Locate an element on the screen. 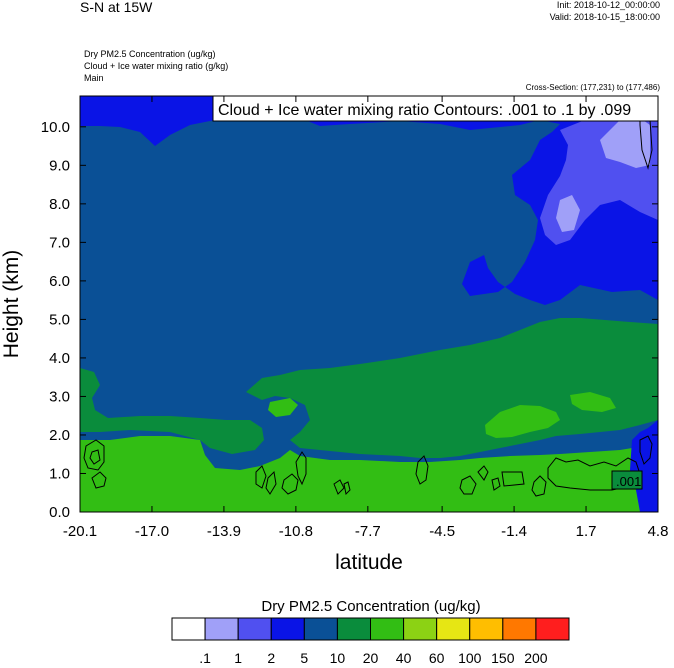 The height and width of the screenshot is (668, 674). x-tick-label: -20.1 is located at coordinates (80, 531).